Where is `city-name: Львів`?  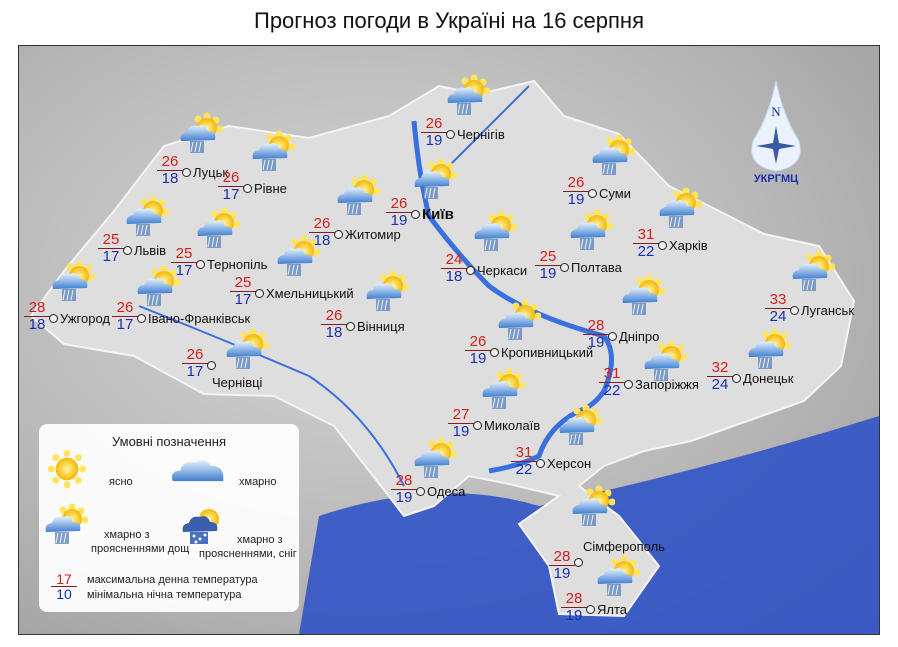
city-name: Львів is located at coordinates (150, 250).